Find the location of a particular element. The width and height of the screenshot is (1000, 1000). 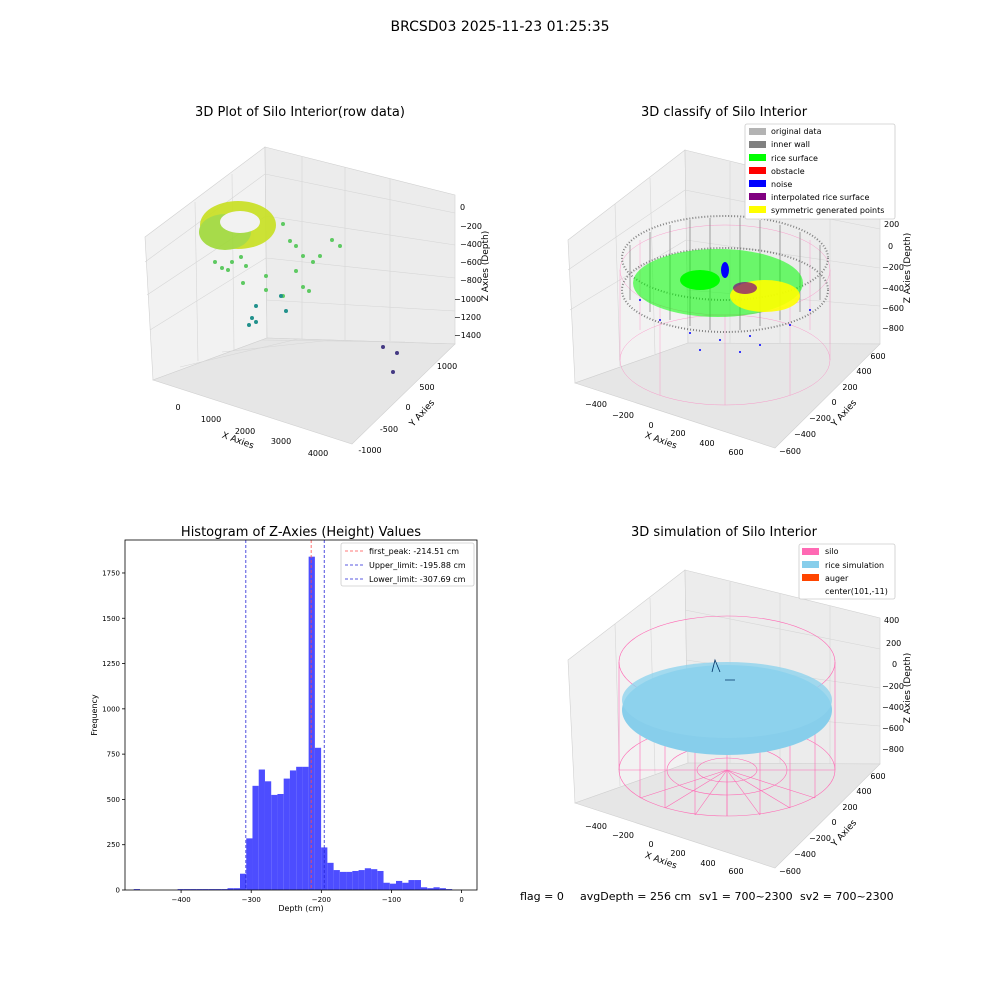

raw-x-tick: 4000 is located at coordinates (318, 453).